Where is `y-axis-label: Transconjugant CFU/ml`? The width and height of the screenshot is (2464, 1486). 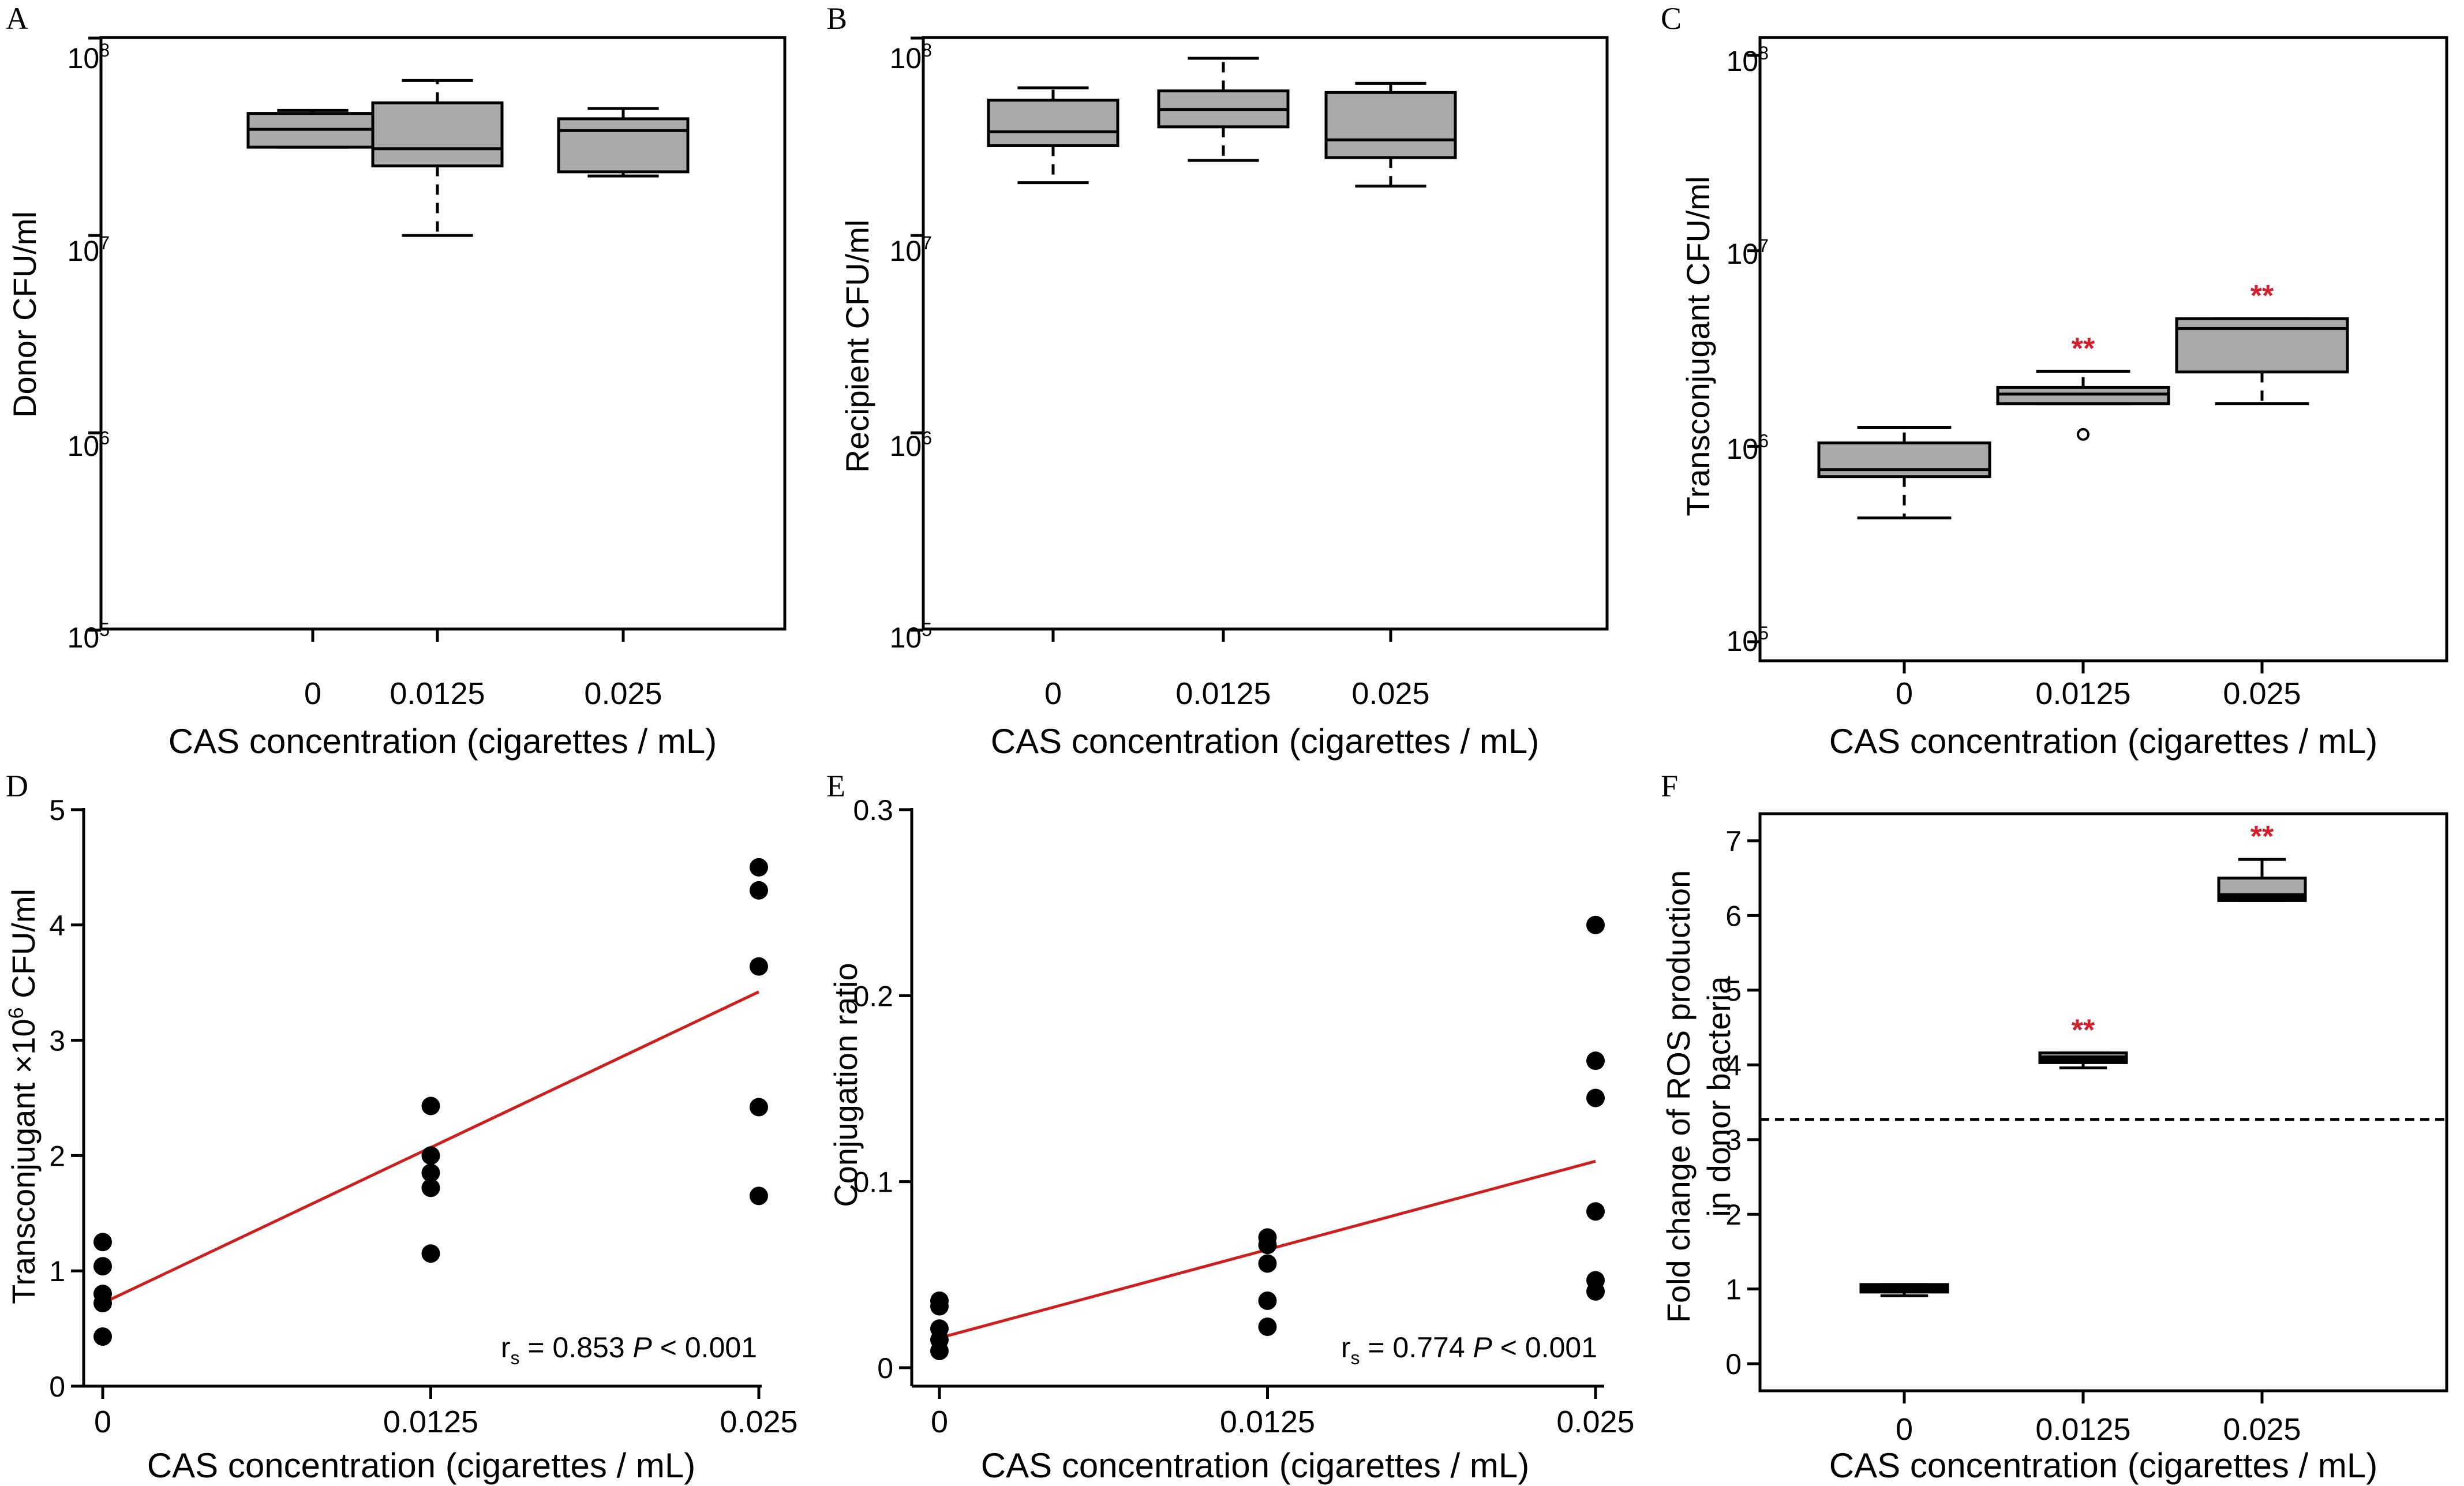 y-axis-label: Transconjugant CFU/ml is located at coordinates (1698, 346).